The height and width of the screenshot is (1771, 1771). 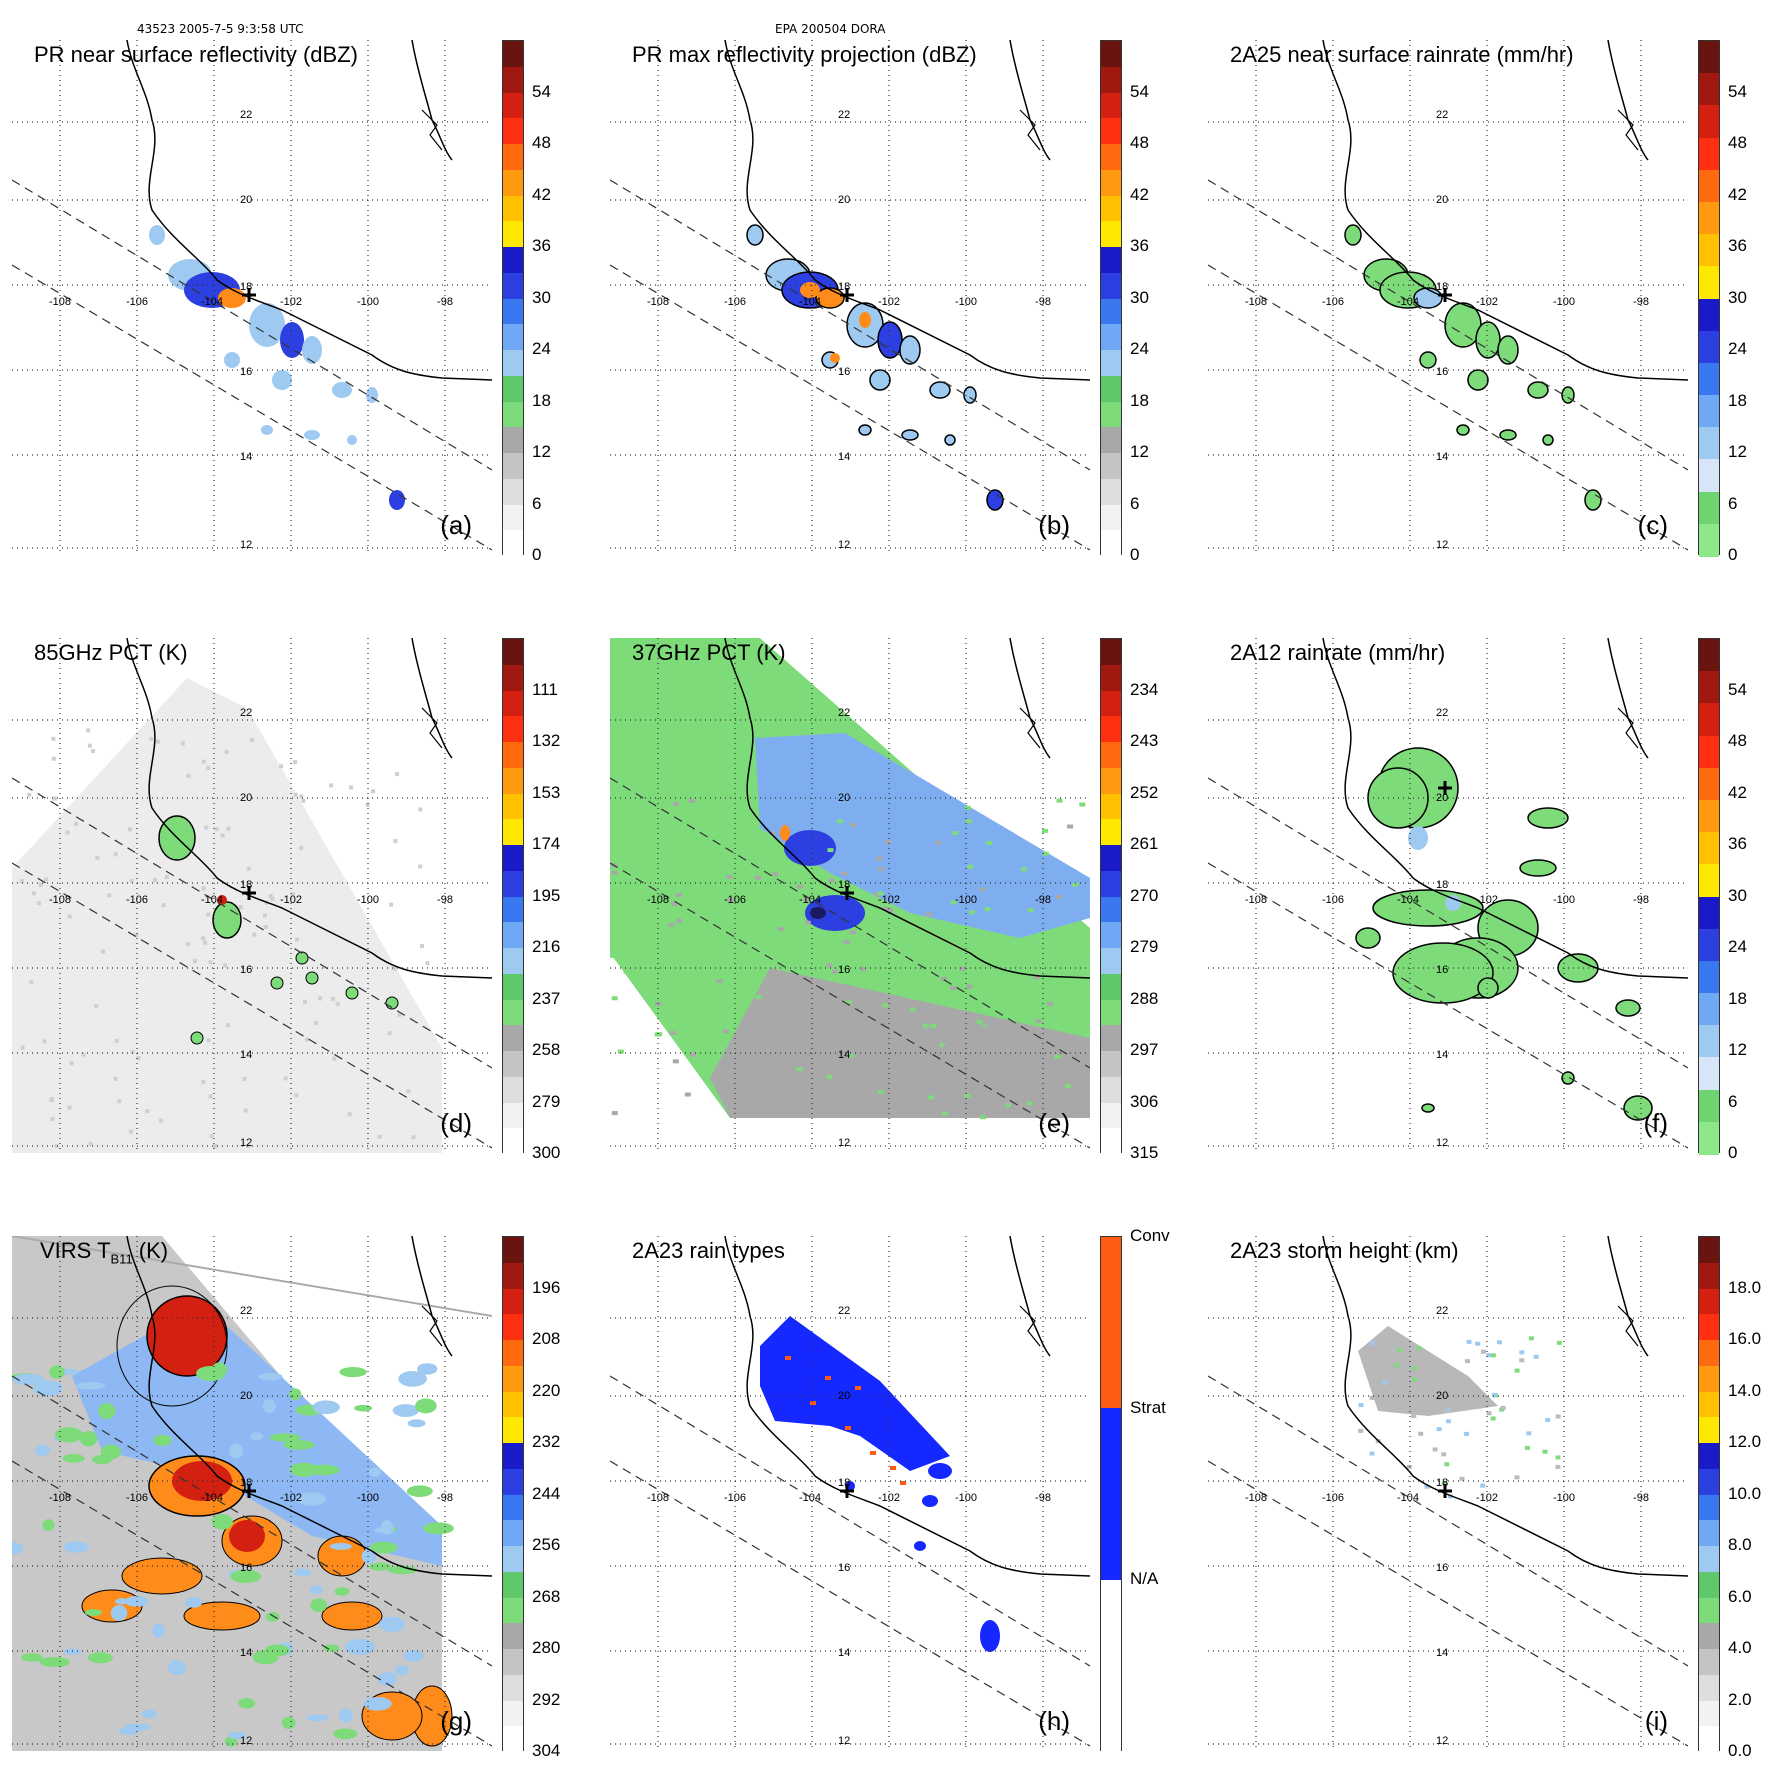 I want to click on panel-title: 37GHz PCT (K), so click(x=709, y=653).